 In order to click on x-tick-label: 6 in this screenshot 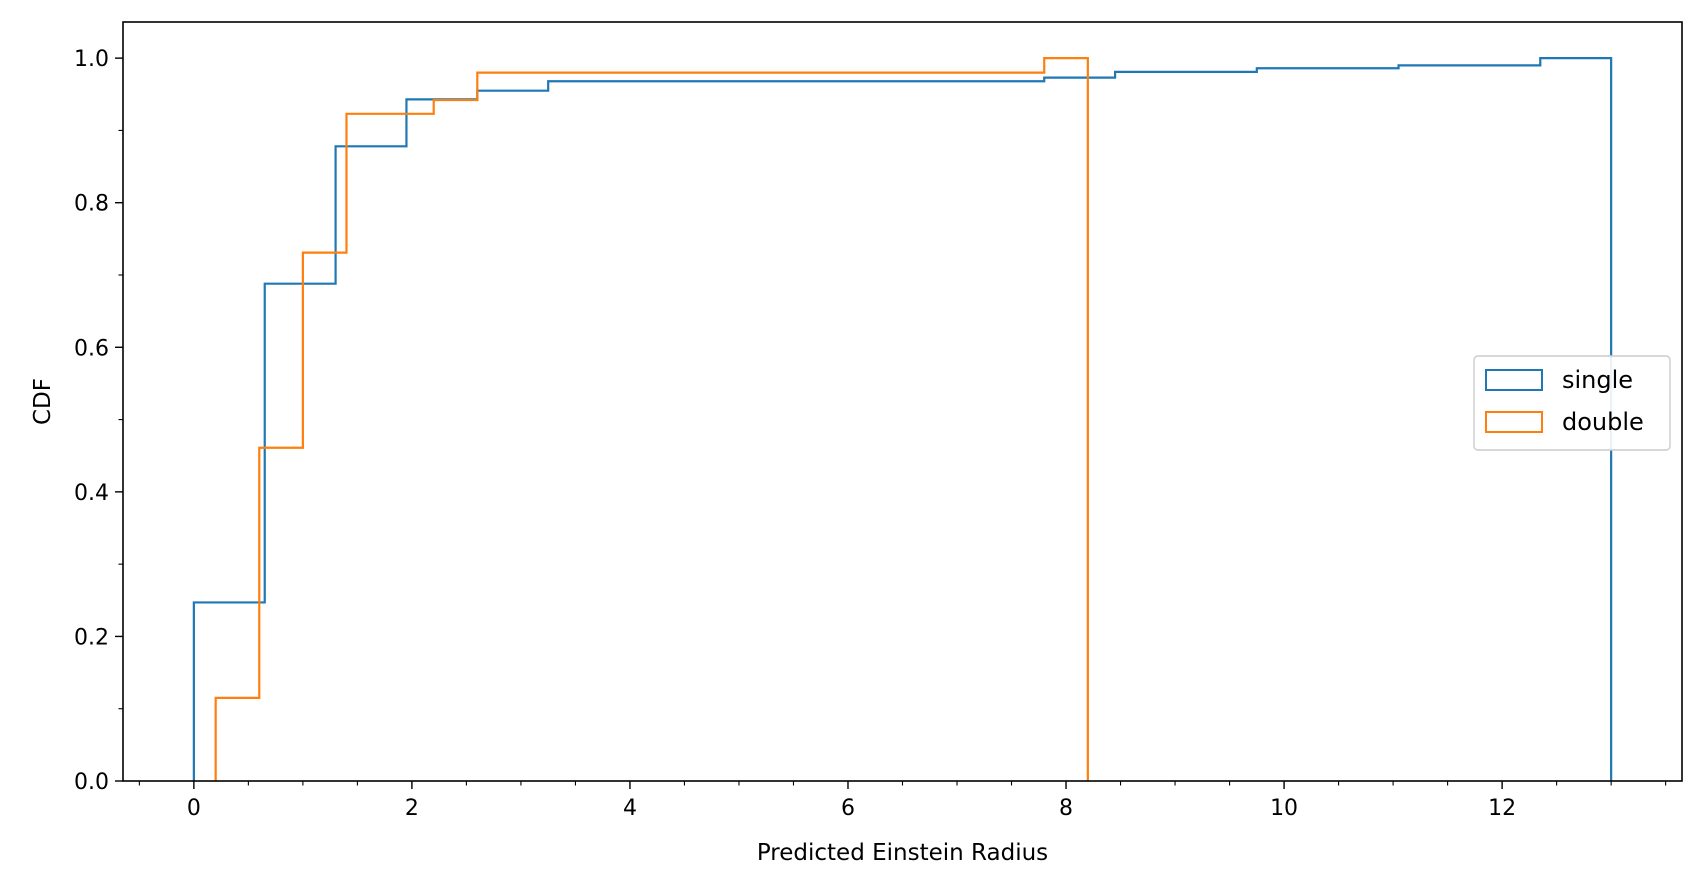, I will do `click(848, 808)`.